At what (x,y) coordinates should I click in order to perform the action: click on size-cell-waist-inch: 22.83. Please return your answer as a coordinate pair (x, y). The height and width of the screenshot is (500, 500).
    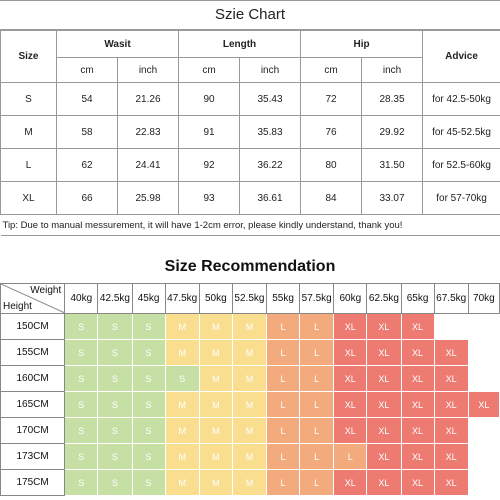
    Looking at the image, I should click on (148, 132).